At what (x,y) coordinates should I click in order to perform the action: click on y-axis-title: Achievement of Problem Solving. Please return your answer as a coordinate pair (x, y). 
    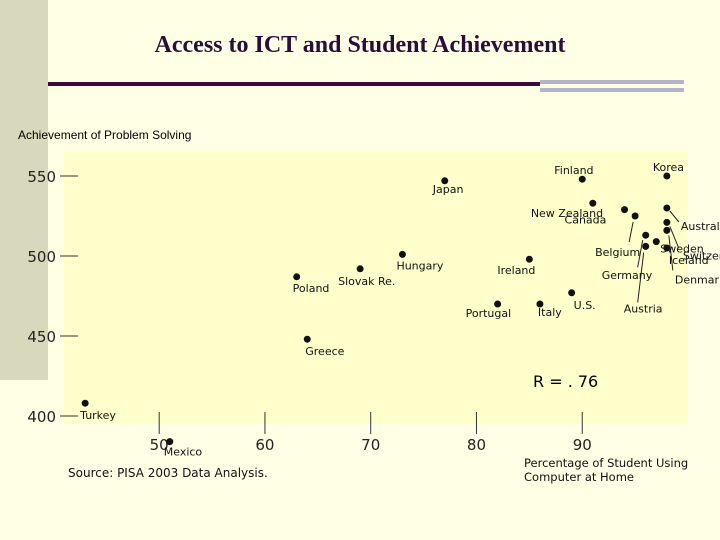
    Looking at the image, I should click on (105, 135).